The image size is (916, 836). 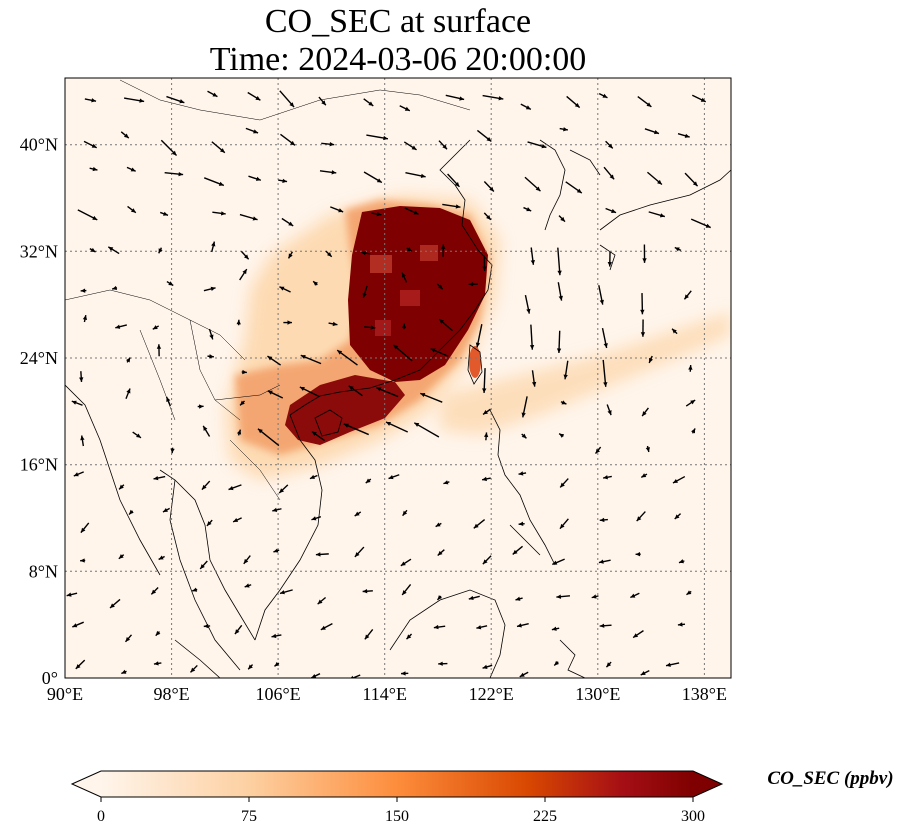 What do you see at coordinates (171, 694) in the screenshot?
I see `lon-tick-label: 98°E` at bounding box center [171, 694].